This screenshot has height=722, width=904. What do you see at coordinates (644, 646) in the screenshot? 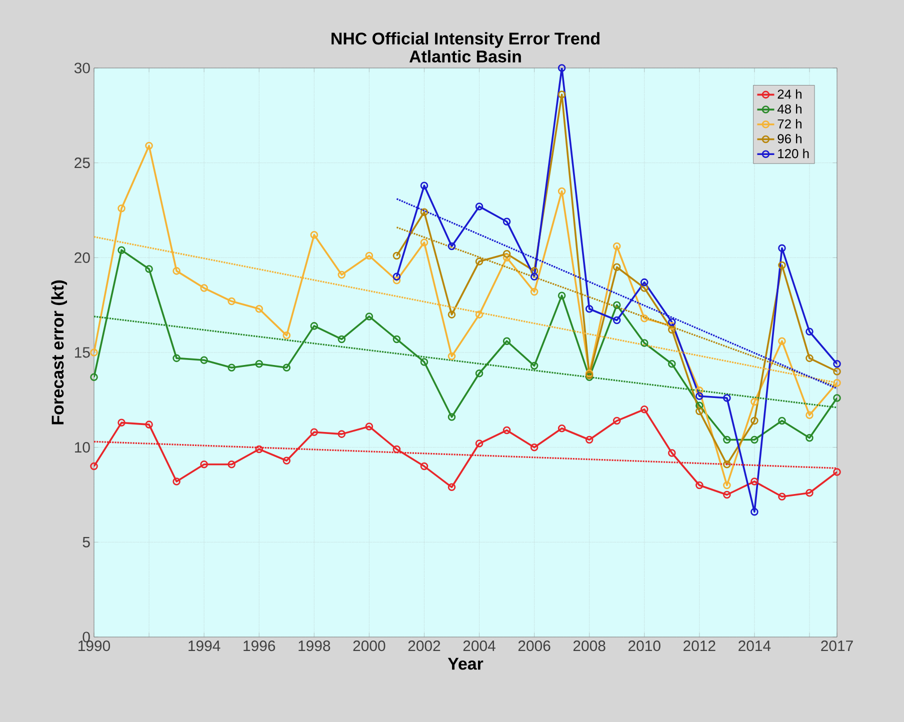
I see `x-tick-label: 2010` at bounding box center [644, 646].